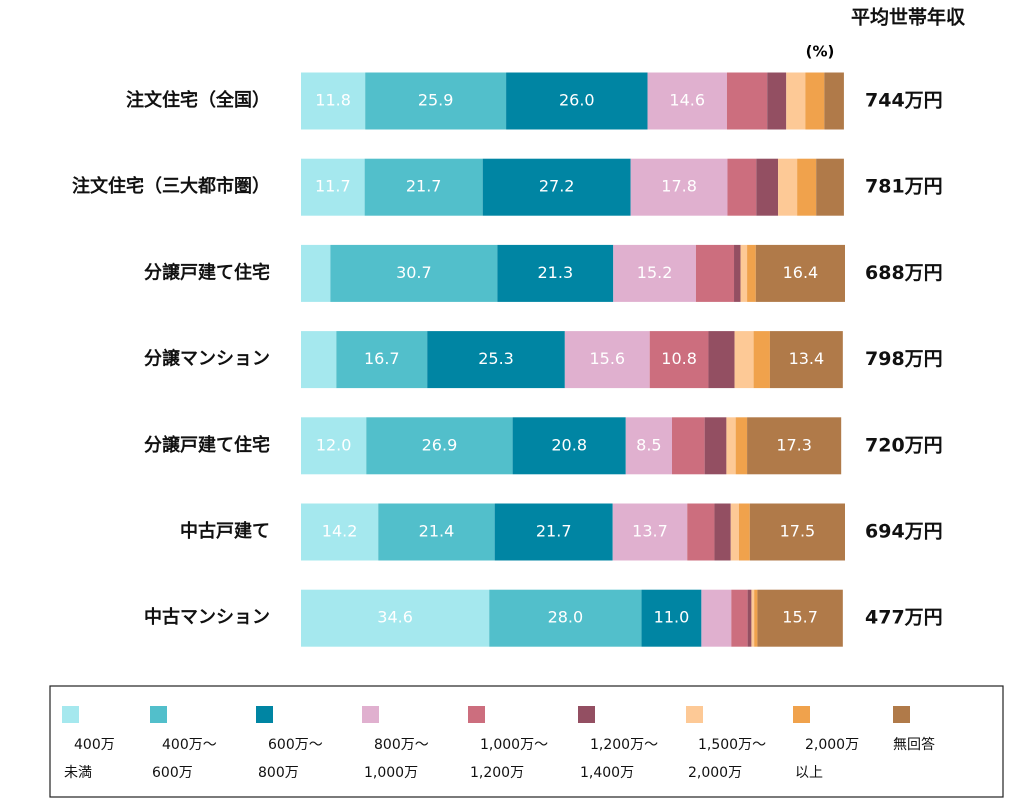  I want to click on total-label: 688万円, so click(904, 273).